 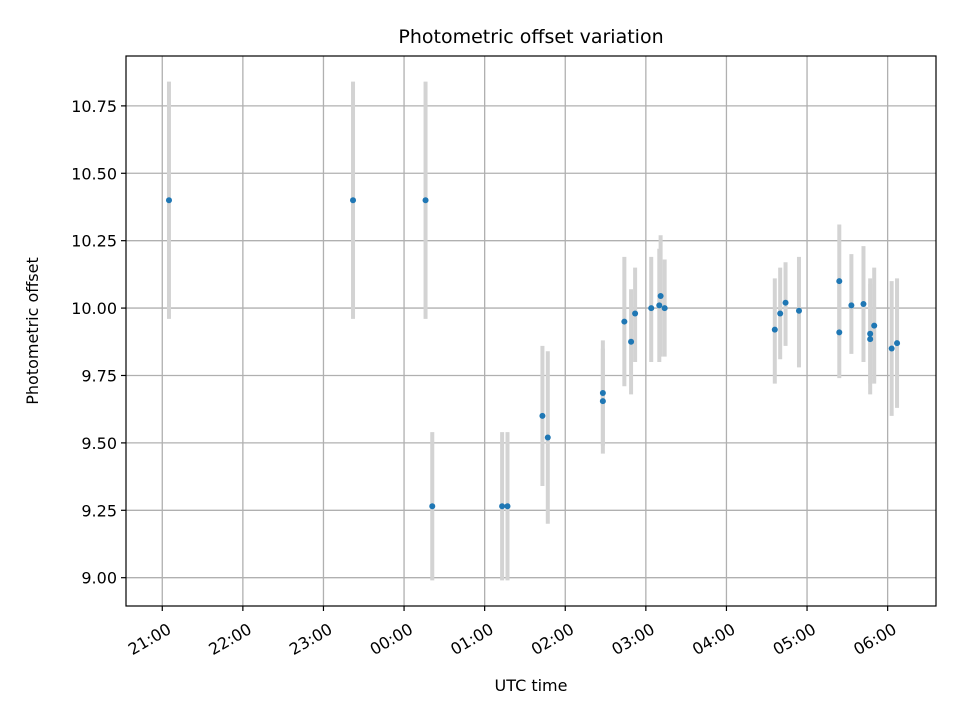 What do you see at coordinates (94, 106) in the screenshot?
I see `y-tick-label: 10.75` at bounding box center [94, 106].